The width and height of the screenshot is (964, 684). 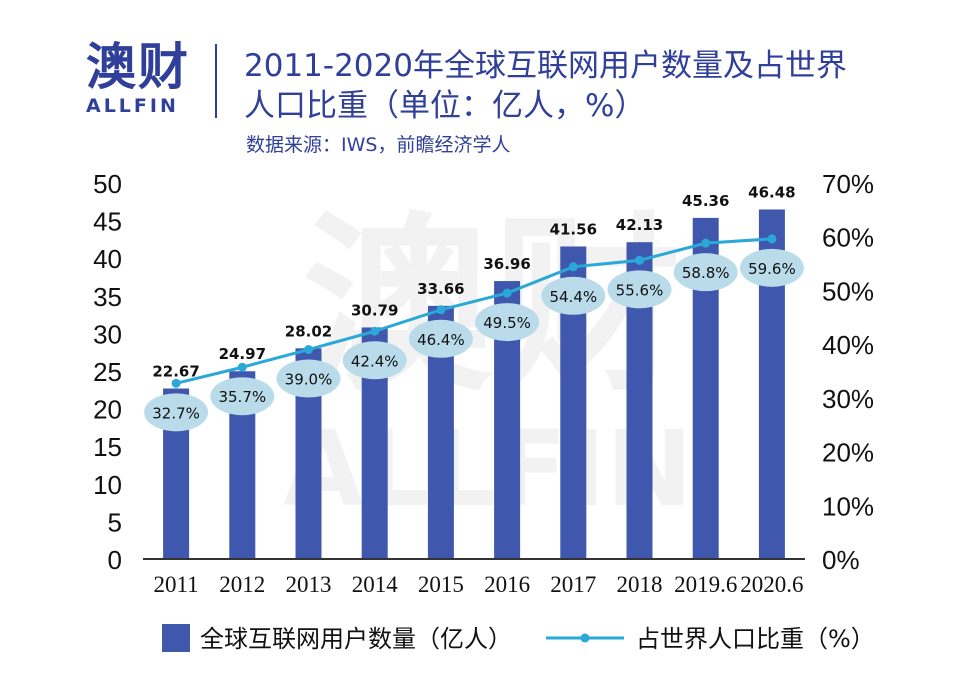 What do you see at coordinates (639, 225) in the screenshot?
I see `bar-value-label: 42.13` at bounding box center [639, 225].